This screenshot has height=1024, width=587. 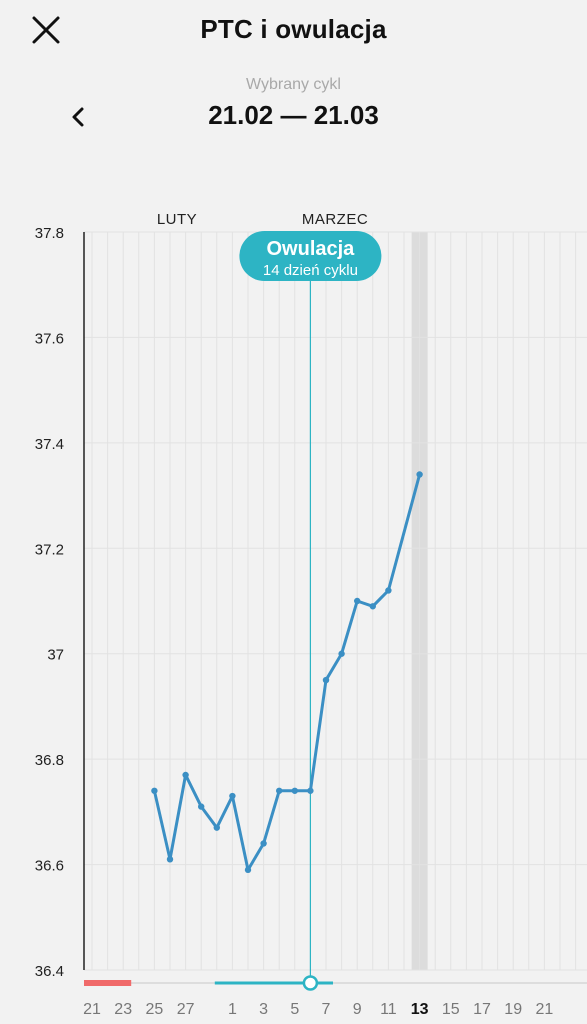 I want to click on ovulation-badge, so click(x=310, y=256).